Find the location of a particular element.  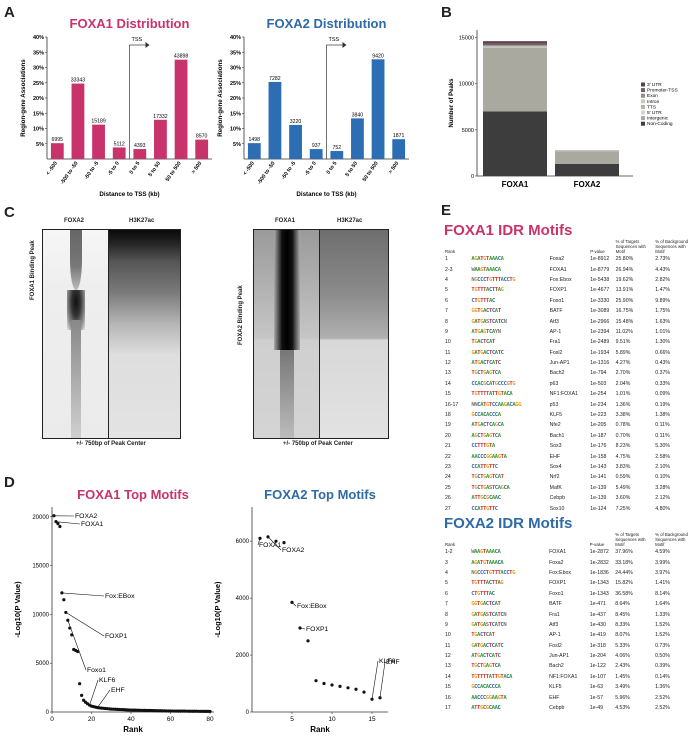

peaks-ytick-label: 5000 is located at coordinates (468, 131).